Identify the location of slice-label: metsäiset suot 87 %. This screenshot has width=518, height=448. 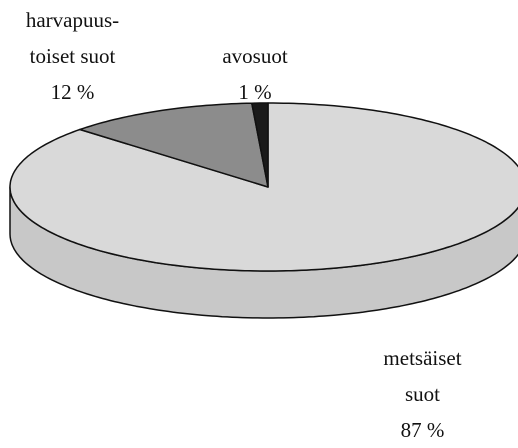
(422, 394).